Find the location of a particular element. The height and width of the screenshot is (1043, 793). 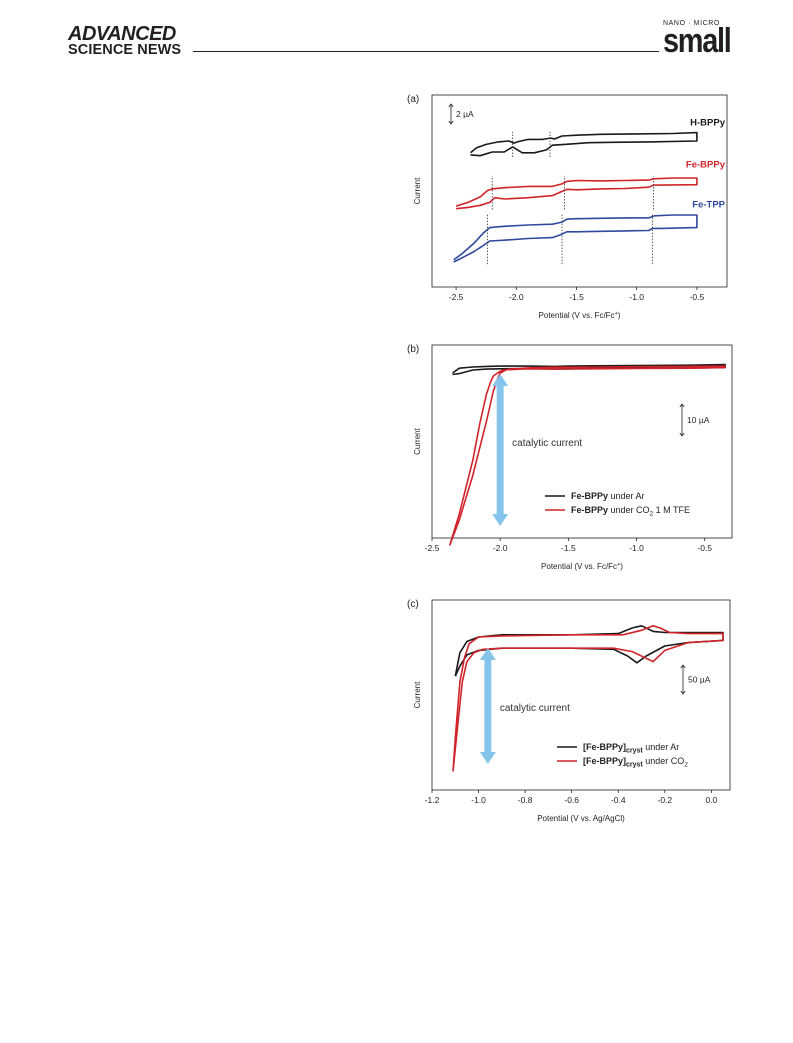

scale-bar-label: 50 µA is located at coordinates (699, 680).